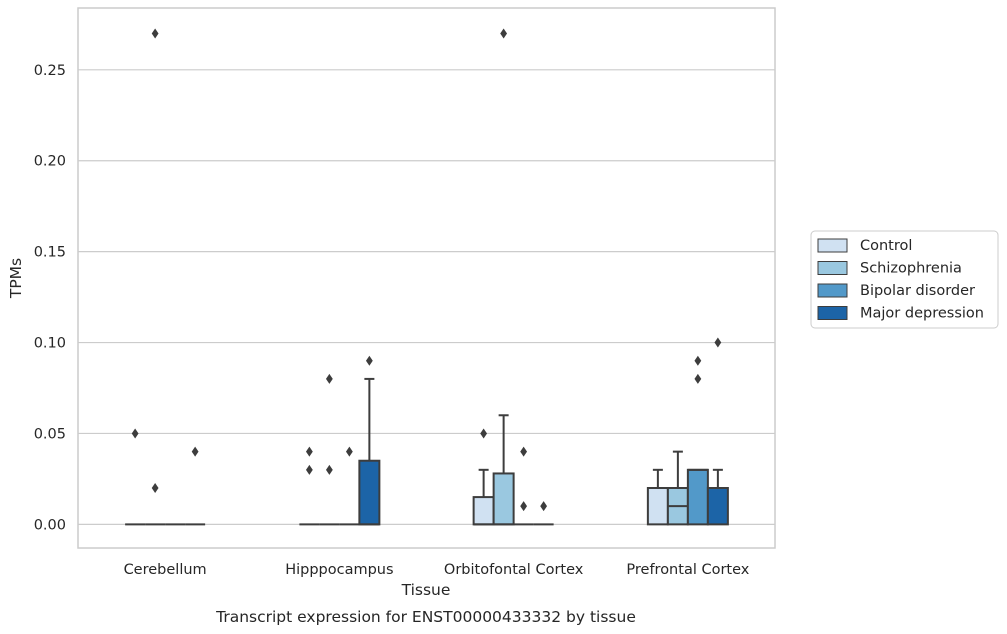 Image resolution: width=1007 pixels, height=634 pixels. What do you see at coordinates (339, 570) in the screenshot?
I see `x-tick-label: Hipppocampus` at bounding box center [339, 570].